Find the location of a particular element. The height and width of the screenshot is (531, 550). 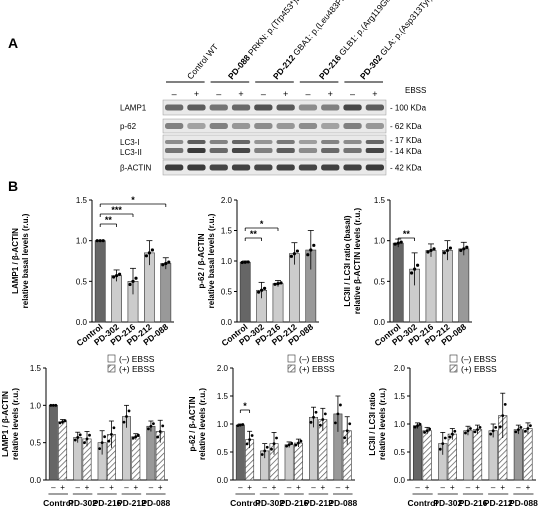

legend-label-minus: (–) EBSS is located at coordinates (317, 359).